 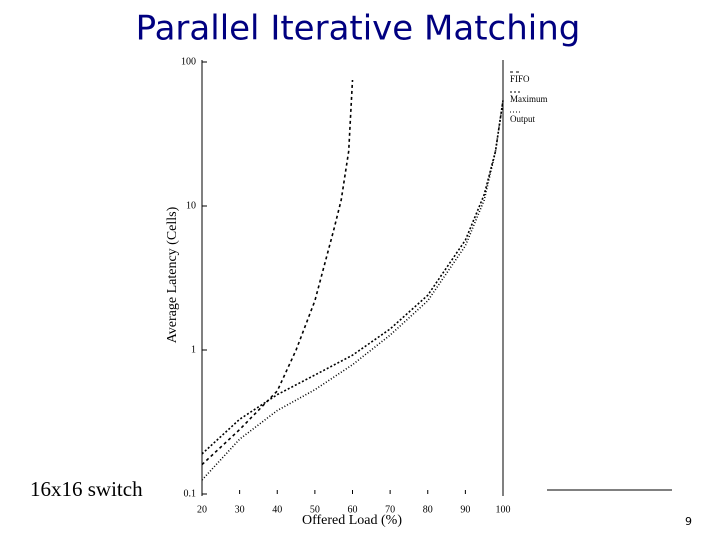 What do you see at coordinates (520, 79) in the screenshot?
I see `legend-label: FIFO` at bounding box center [520, 79].